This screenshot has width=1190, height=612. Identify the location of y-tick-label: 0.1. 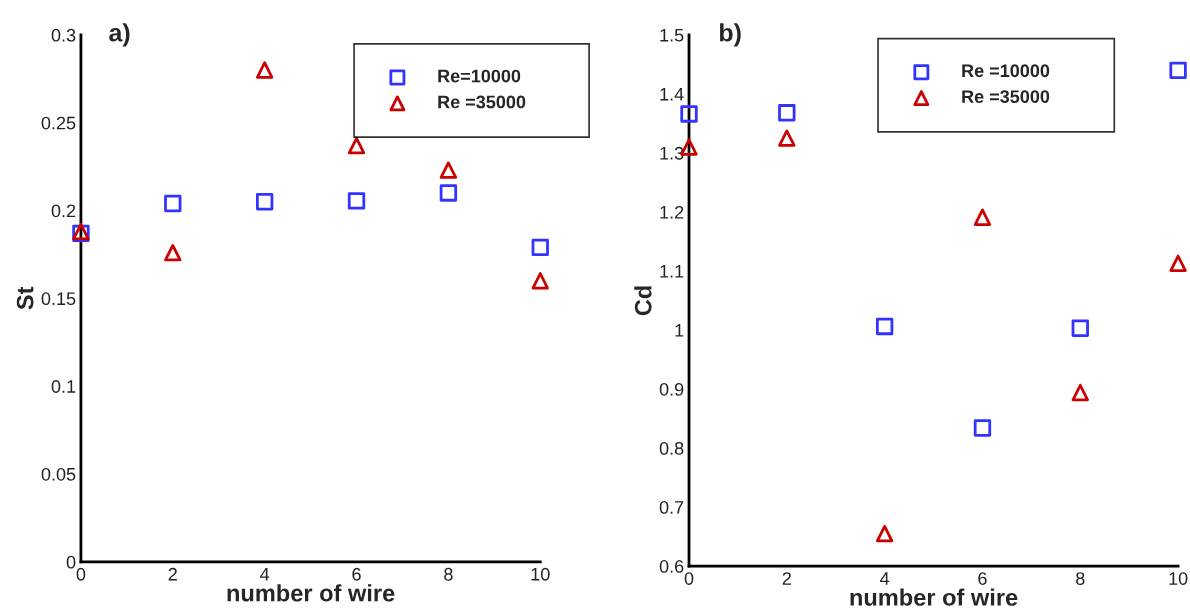
(63, 386).